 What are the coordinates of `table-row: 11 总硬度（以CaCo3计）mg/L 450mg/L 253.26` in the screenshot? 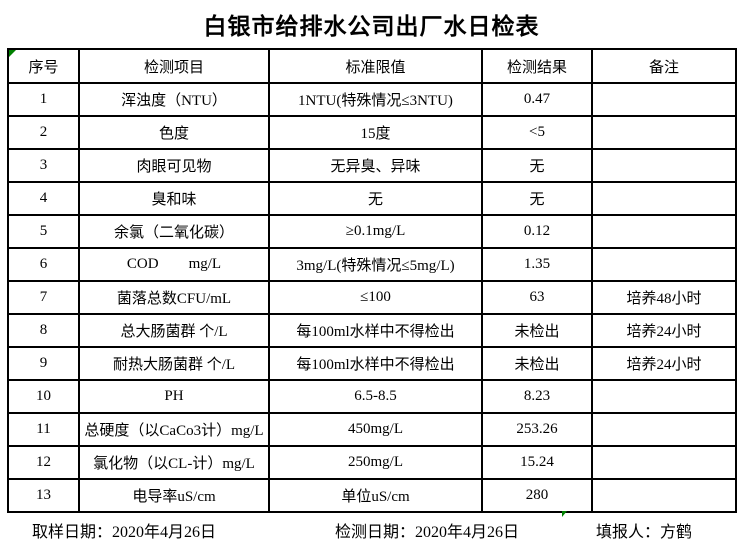 It's located at (372, 429).